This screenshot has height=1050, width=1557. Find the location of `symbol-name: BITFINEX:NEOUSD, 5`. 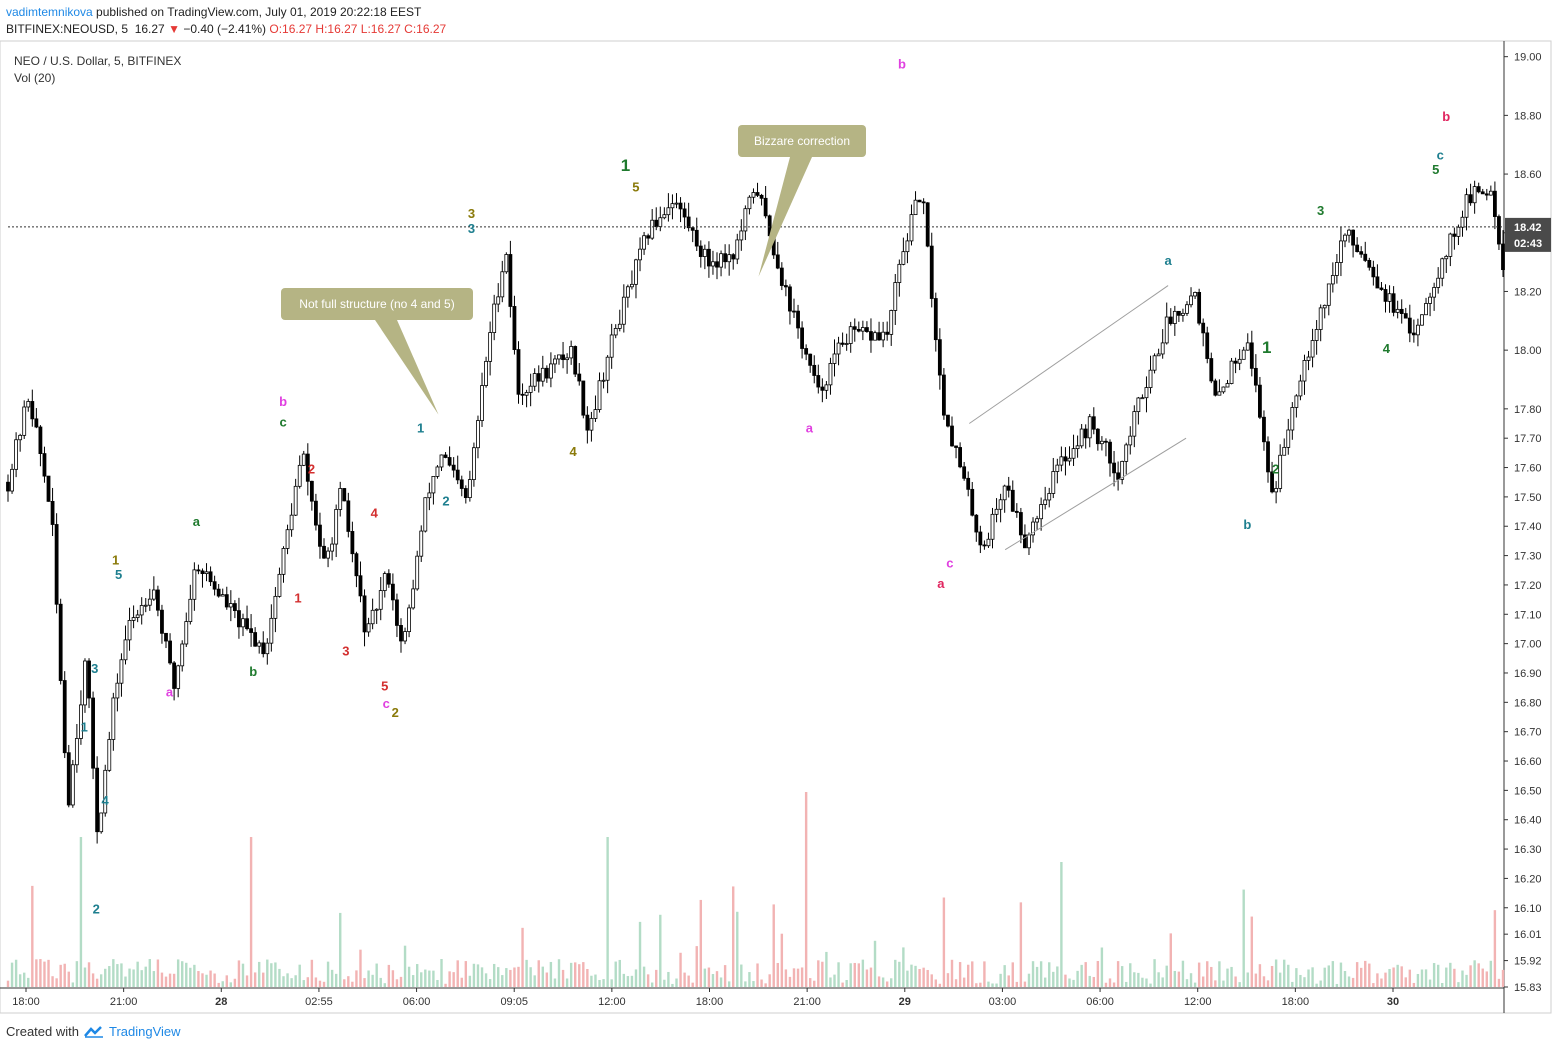

symbol-name: BITFINEX:NEOUSD, 5 is located at coordinates (67, 29).